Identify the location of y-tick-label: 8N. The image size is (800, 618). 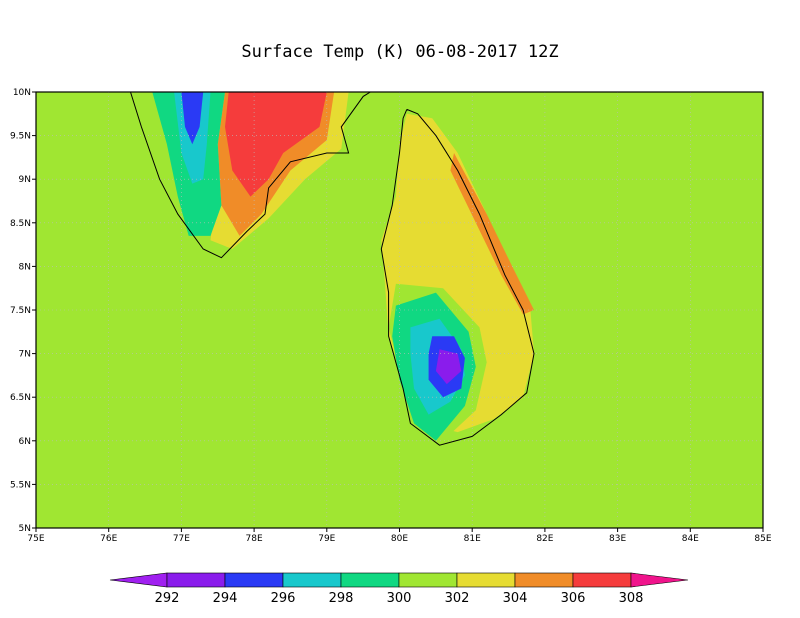
(25, 267).